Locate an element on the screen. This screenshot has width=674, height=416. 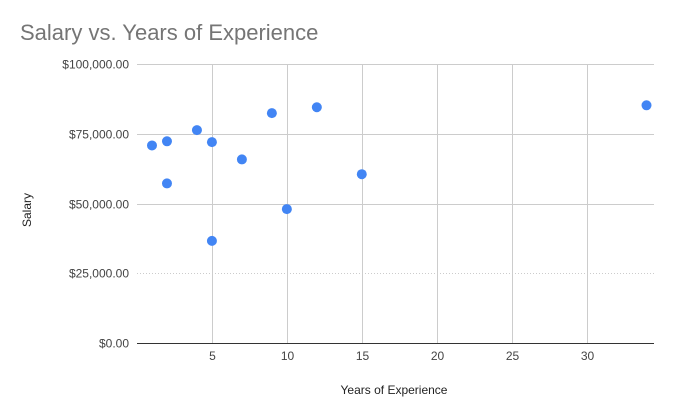
x-tick-label: 15 is located at coordinates (363, 356).